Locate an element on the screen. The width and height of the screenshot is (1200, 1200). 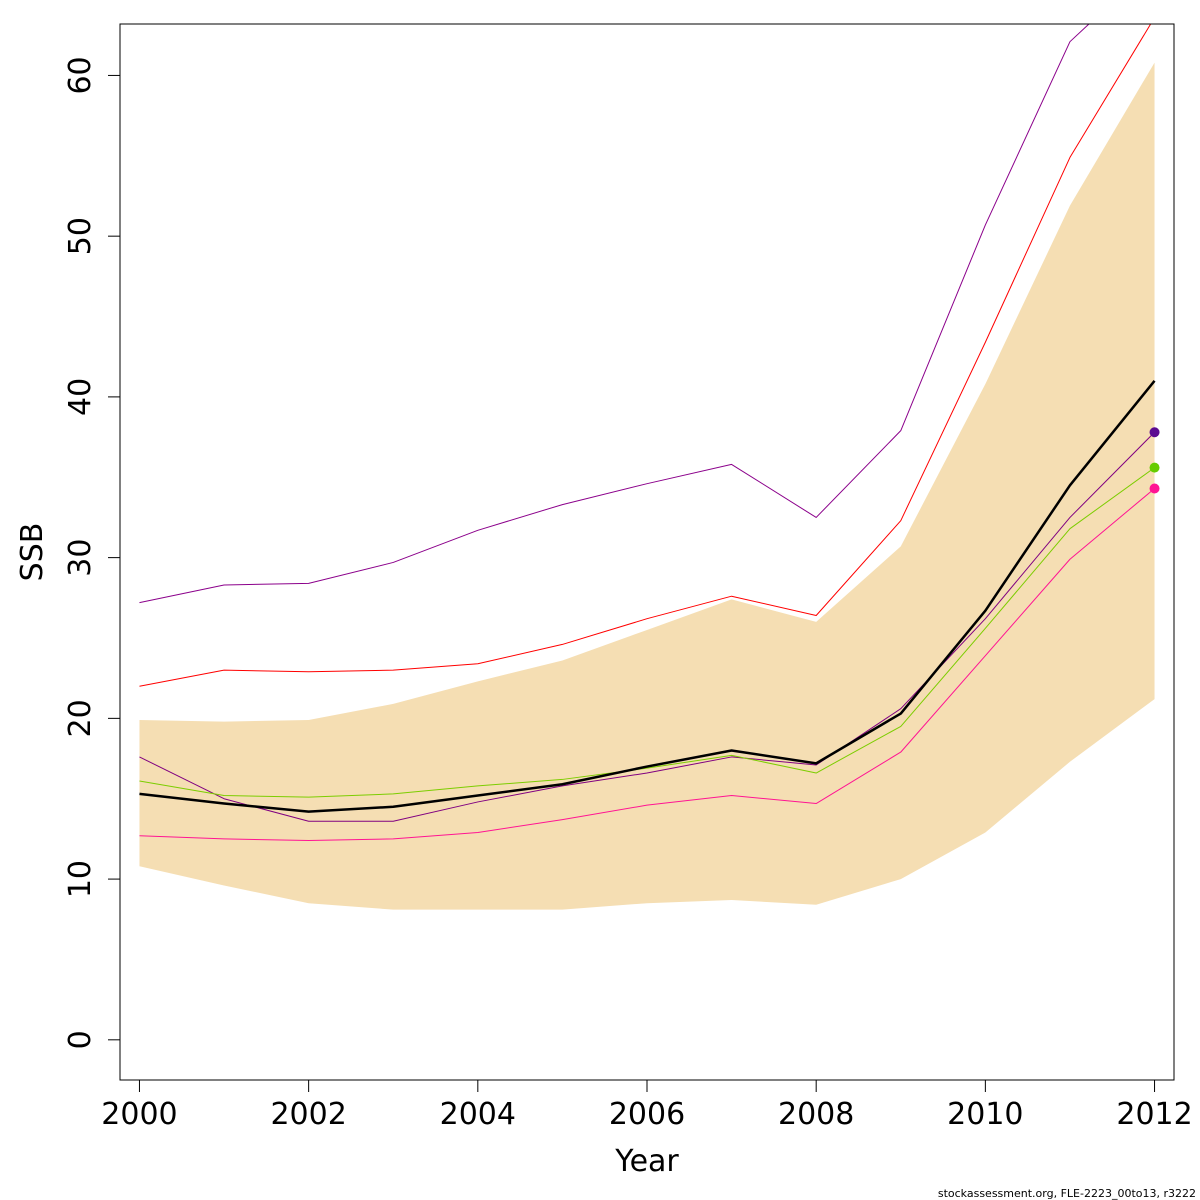
x-tick-label: 2008 is located at coordinates (816, 1114).